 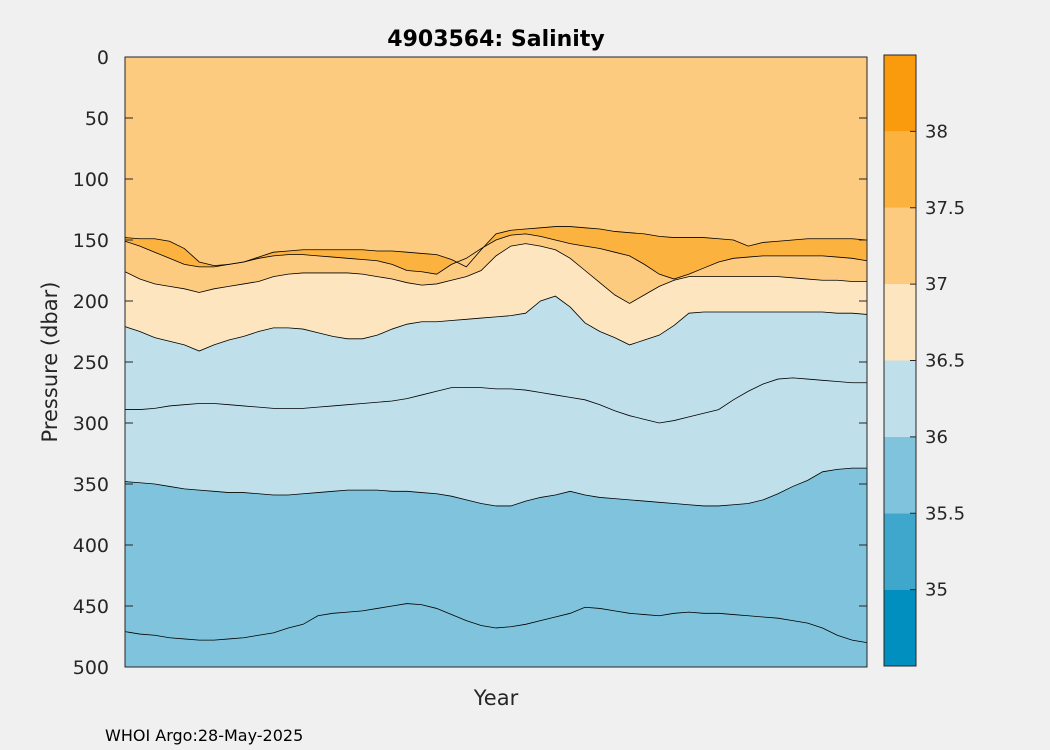 I want to click on y-tick-label: 100, so click(x=91, y=180).